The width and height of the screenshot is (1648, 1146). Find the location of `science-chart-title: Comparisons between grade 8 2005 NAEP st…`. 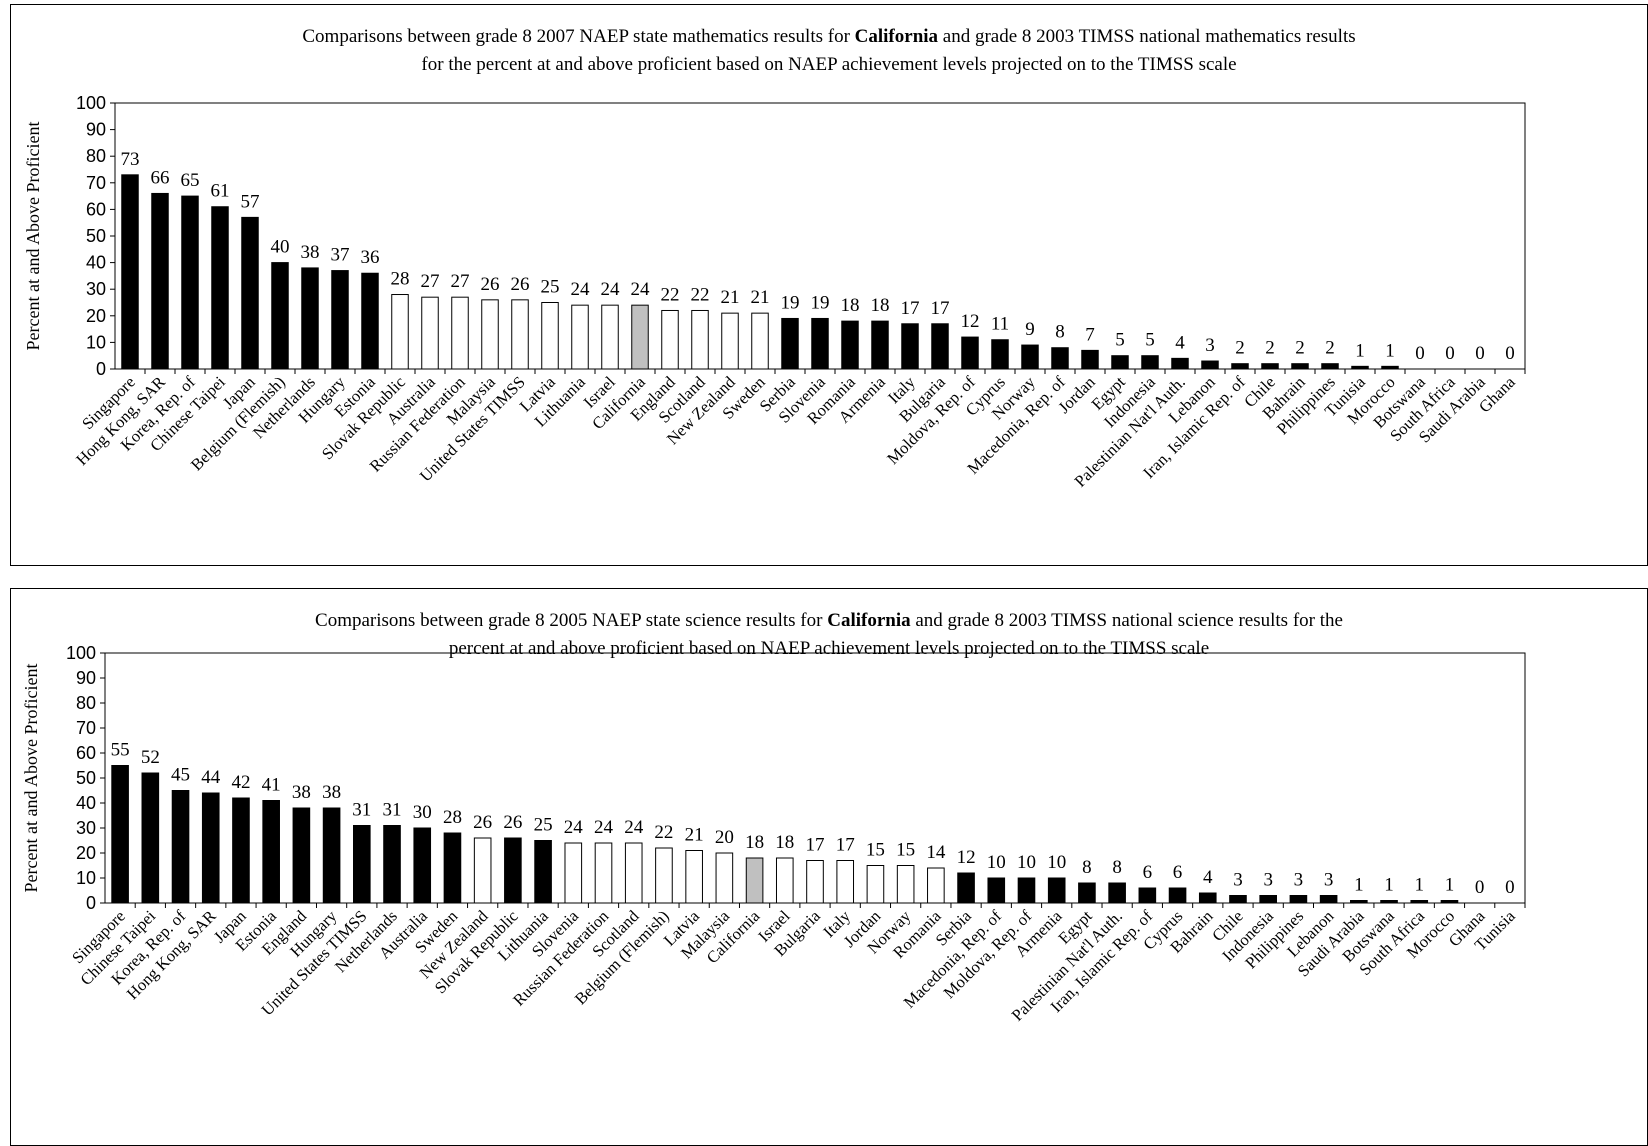

science-chart-title: Comparisons between grade 8 2005 NAEP st… is located at coordinates (829, 635).